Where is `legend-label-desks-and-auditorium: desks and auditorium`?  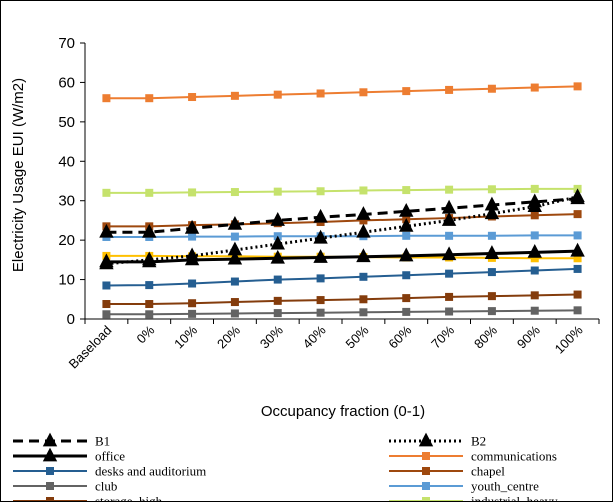 legend-label-desks-and-auditorium: desks and auditorium is located at coordinates (150, 471).